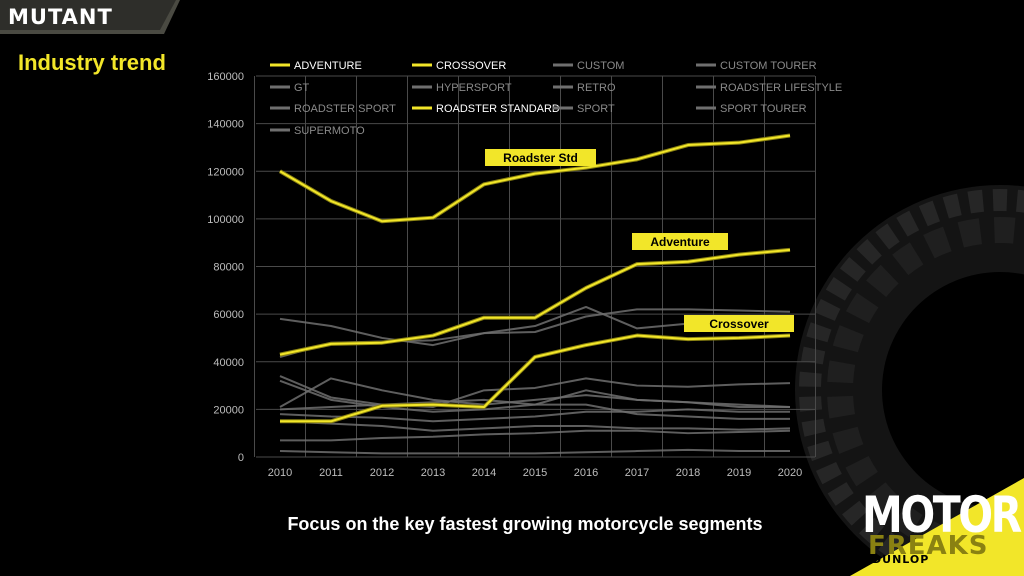 The height and width of the screenshot is (576, 1024). Describe the element at coordinates (433, 473) in the screenshot. I see `x-tick-label: 2013` at that location.